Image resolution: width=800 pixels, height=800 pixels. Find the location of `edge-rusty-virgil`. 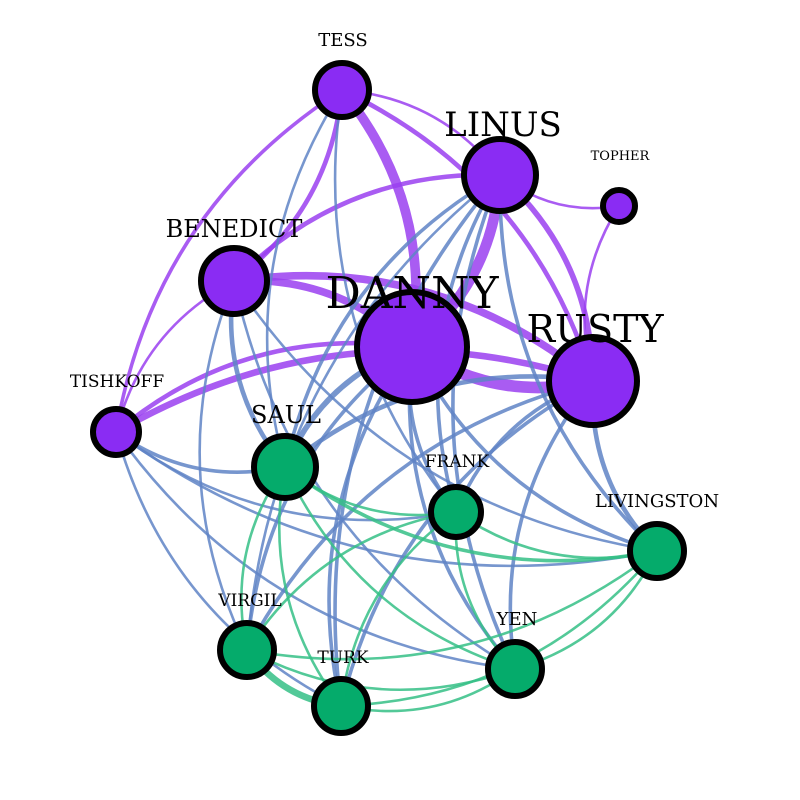

edge-rusty-virgil is located at coordinates (420, 515).